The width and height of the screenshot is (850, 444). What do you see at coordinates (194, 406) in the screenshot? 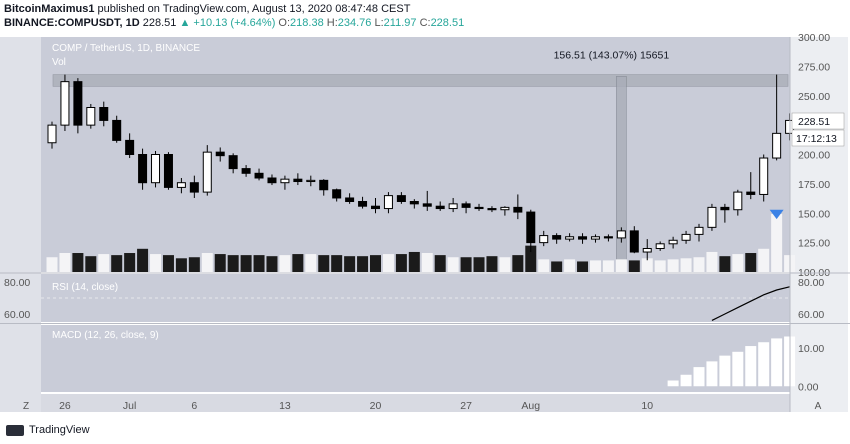
I see `time-tick-label: 6` at bounding box center [194, 406].